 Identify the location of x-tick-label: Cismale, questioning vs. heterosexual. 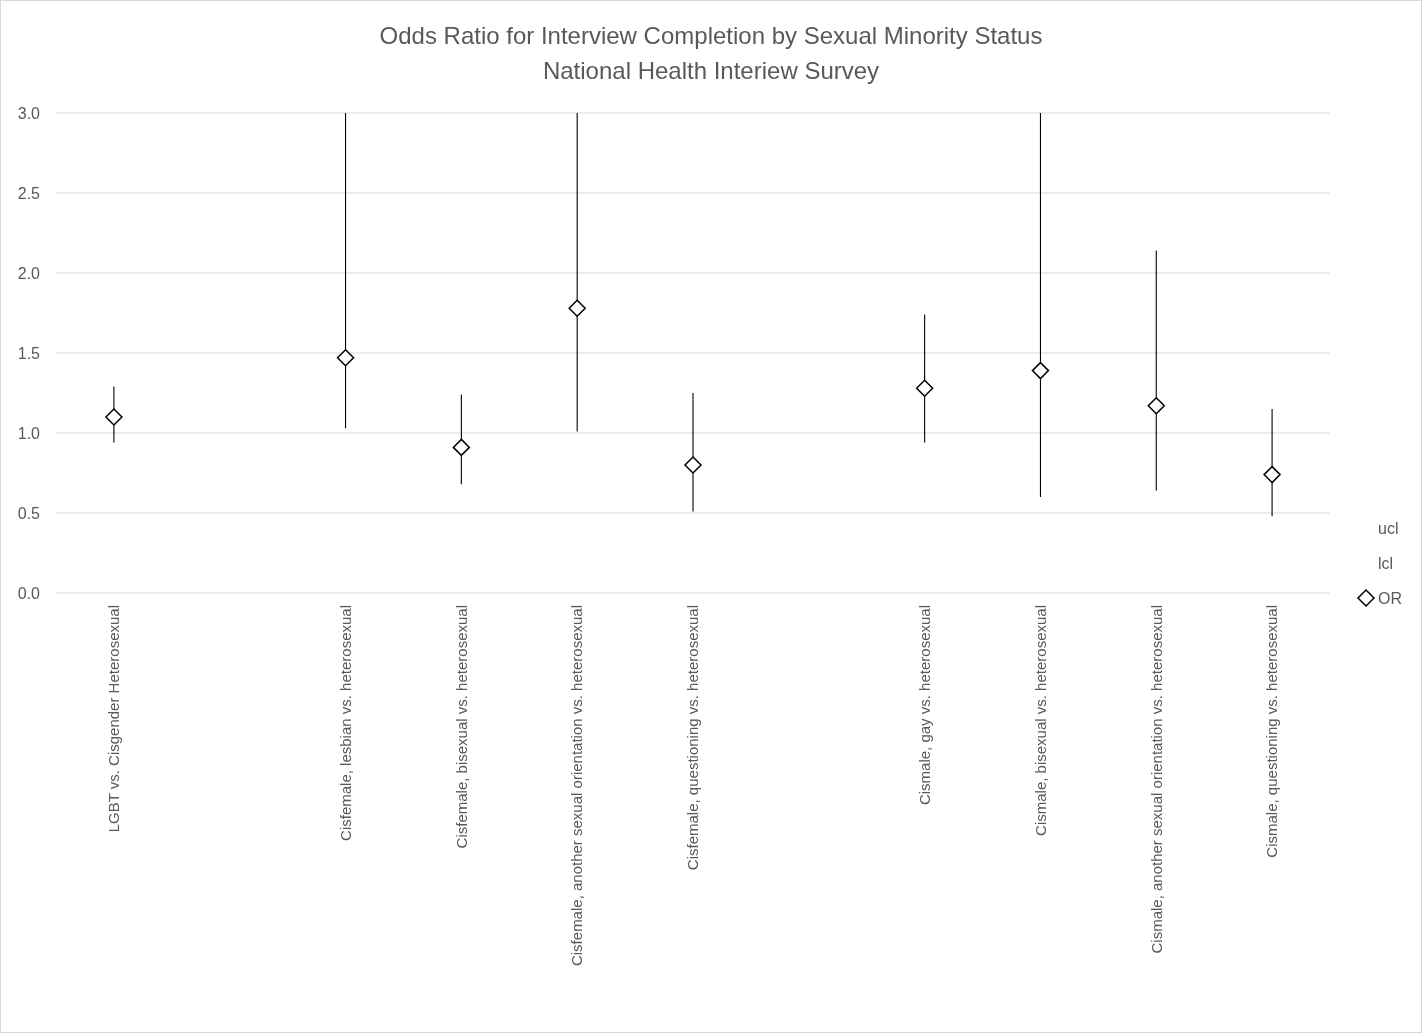
(1272, 731).